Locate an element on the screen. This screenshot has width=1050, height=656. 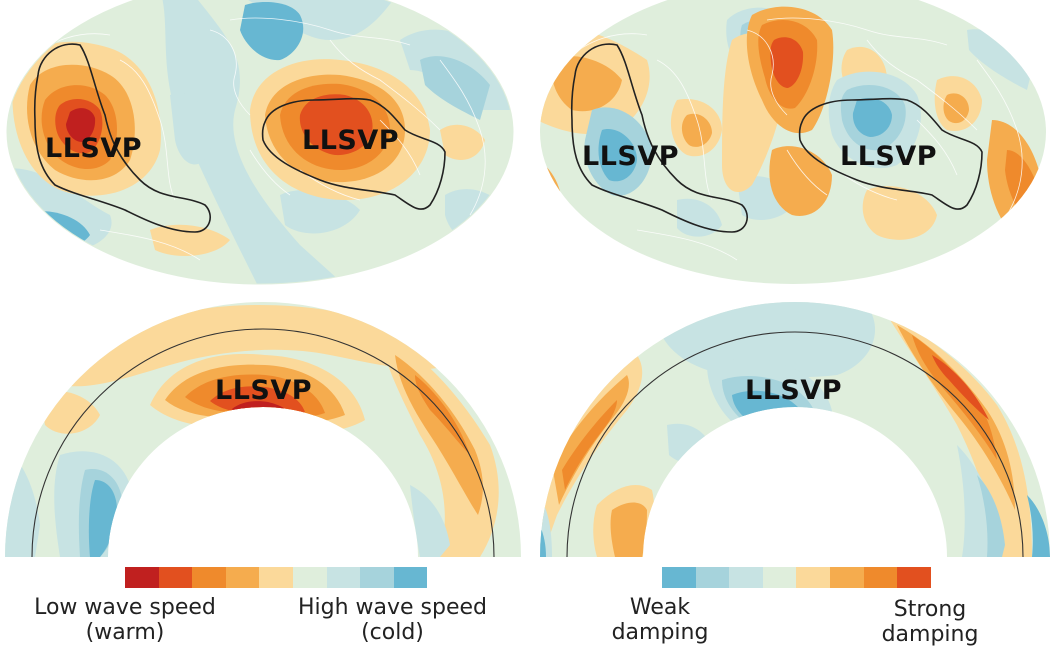
strong-damping-label: Strong damping is located at coordinates (930, 622).